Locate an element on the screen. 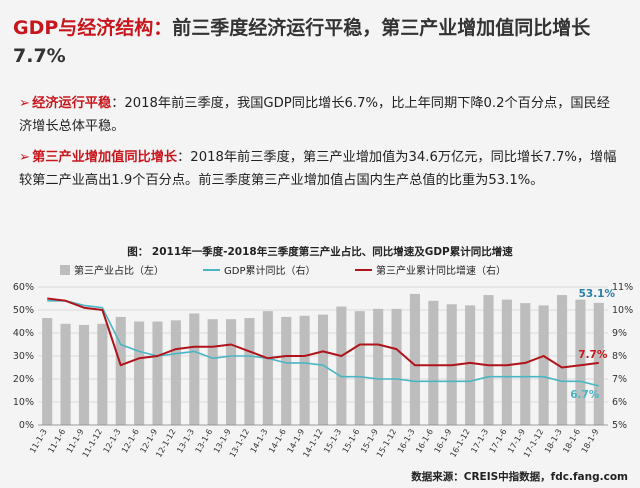 This screenshot has width=640, height=488. source-note: 数据来源：CREIS中指数据，fdc.fang.com is located at coordinates (519, 477).